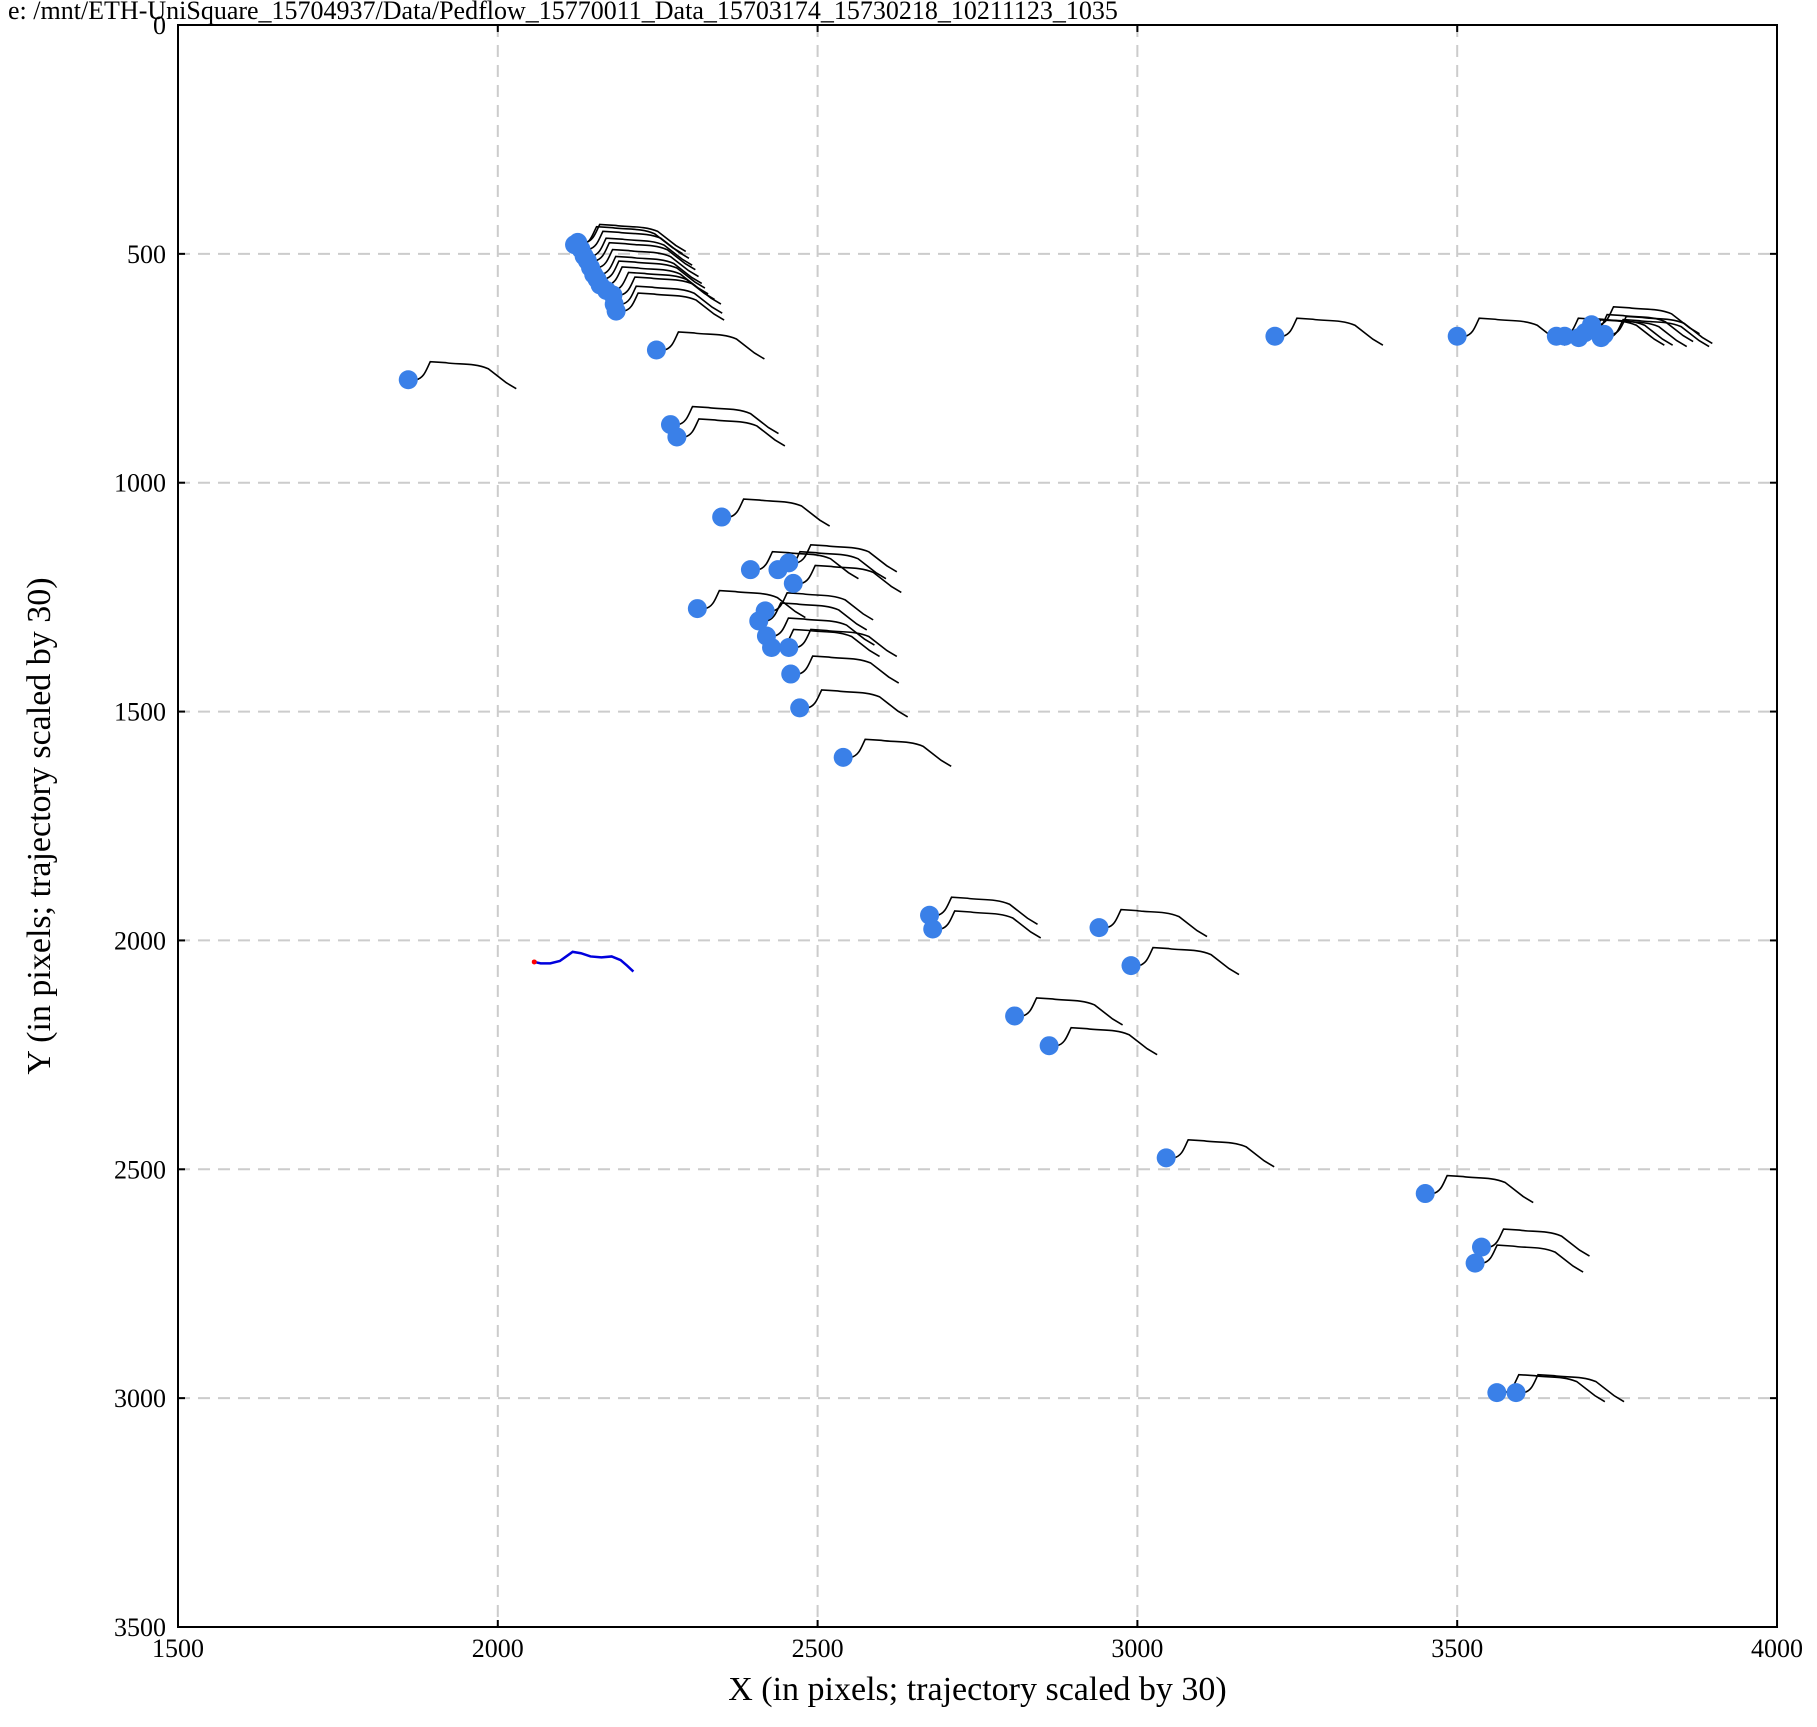 The image size is (1817, 1727). I want to click on x-tick-label: 1500, so click(178, 1648).